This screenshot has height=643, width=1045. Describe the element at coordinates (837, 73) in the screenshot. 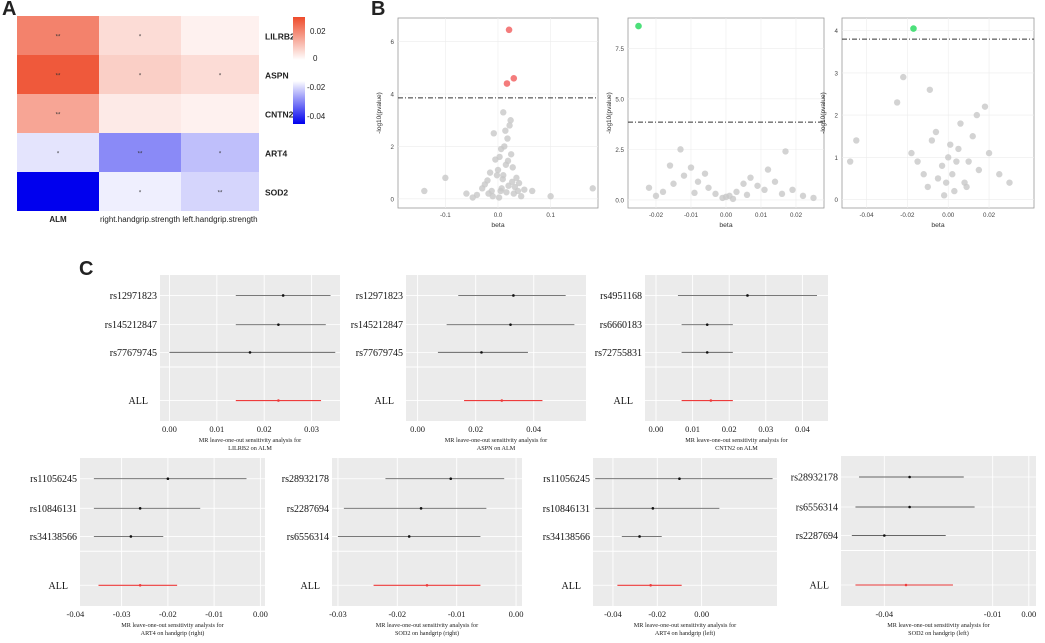

I see `y-tick-label: 3` at that location.